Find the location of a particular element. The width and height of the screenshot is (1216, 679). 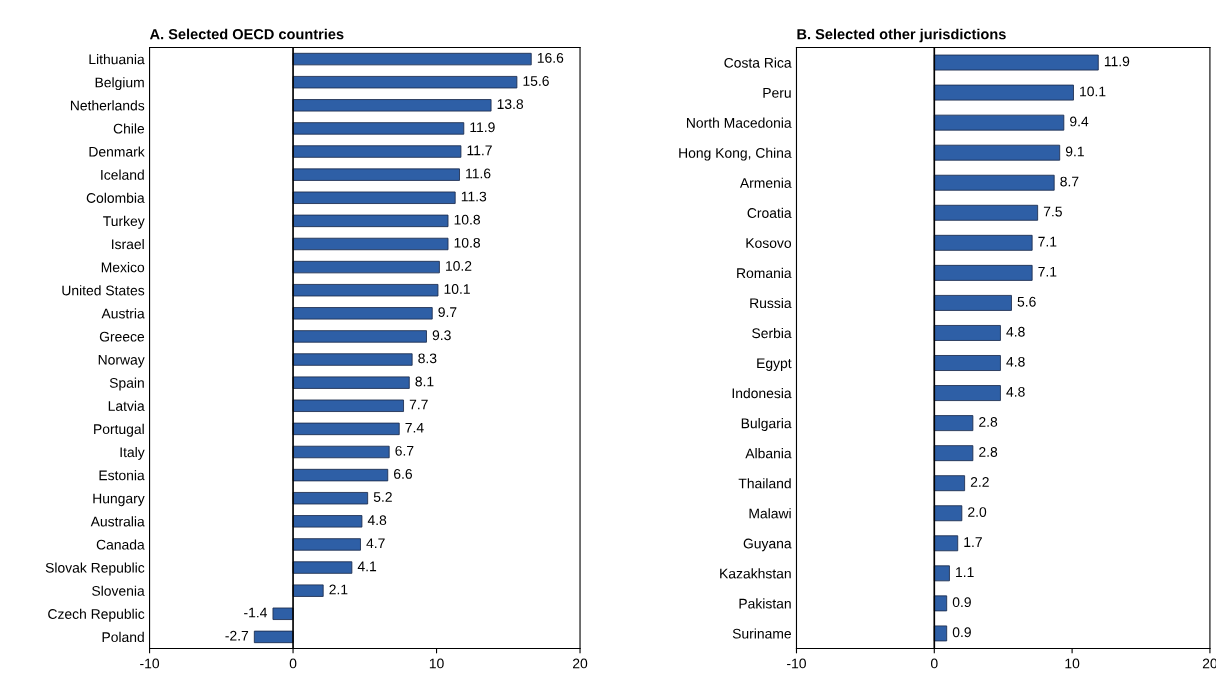

data-label: -1.4 is located at coordinates (256, 612).